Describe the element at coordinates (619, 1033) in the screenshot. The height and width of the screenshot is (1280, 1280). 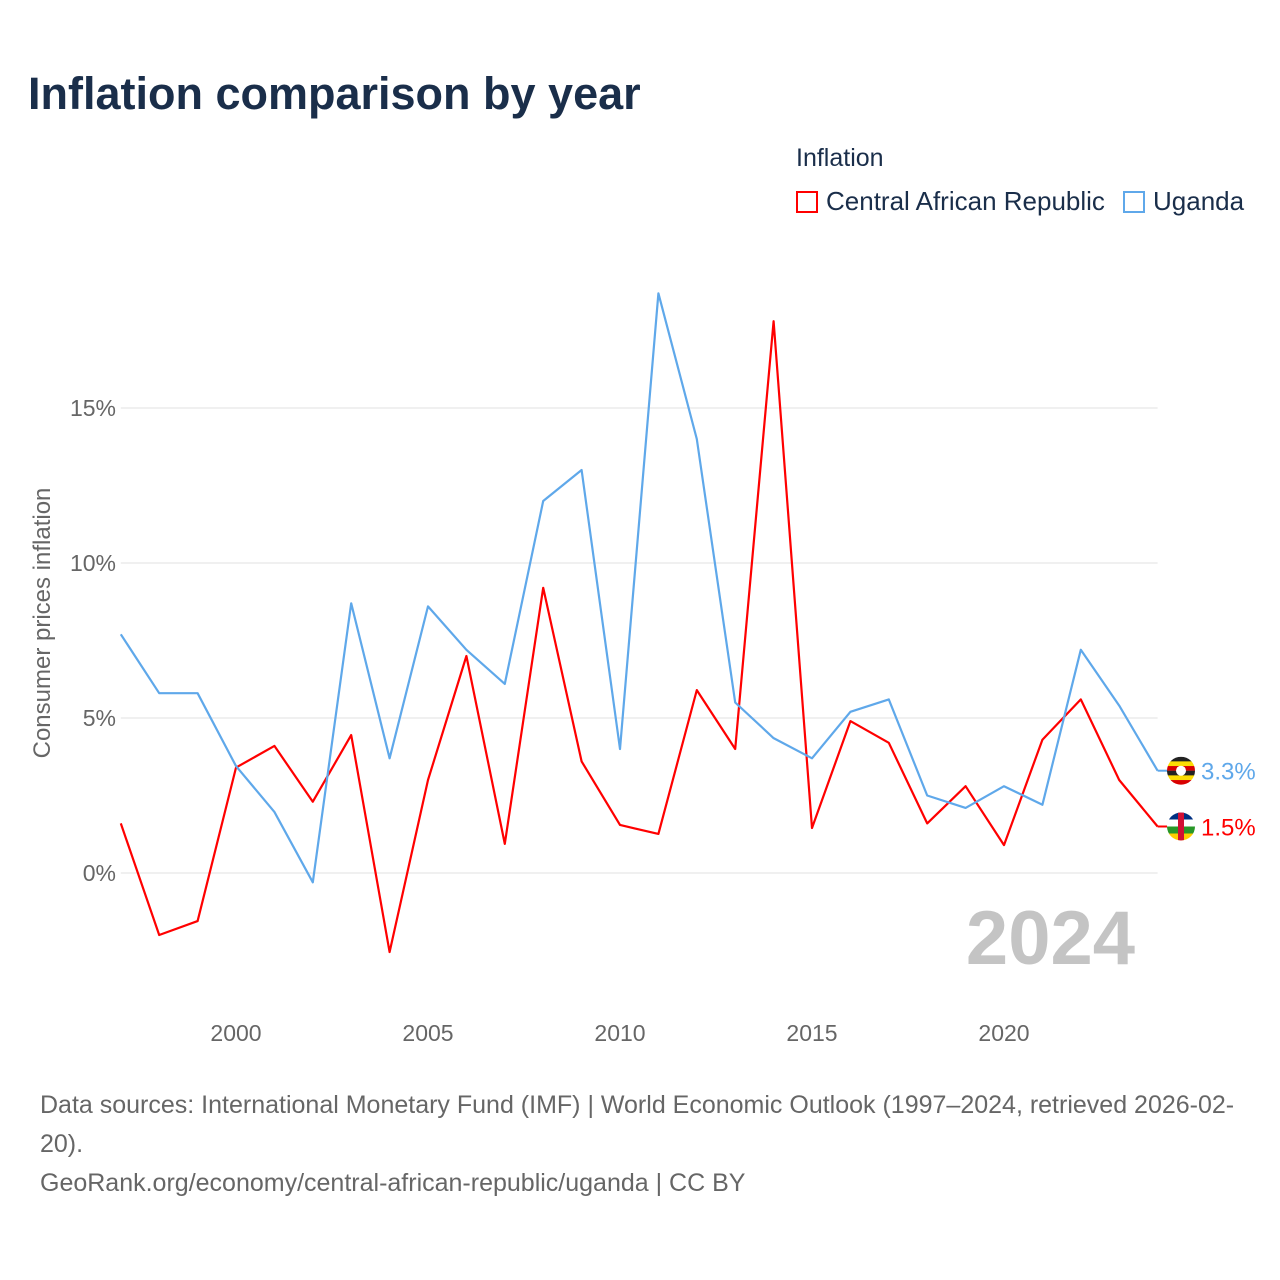
I see `x-tick-label: 2010` at that location.